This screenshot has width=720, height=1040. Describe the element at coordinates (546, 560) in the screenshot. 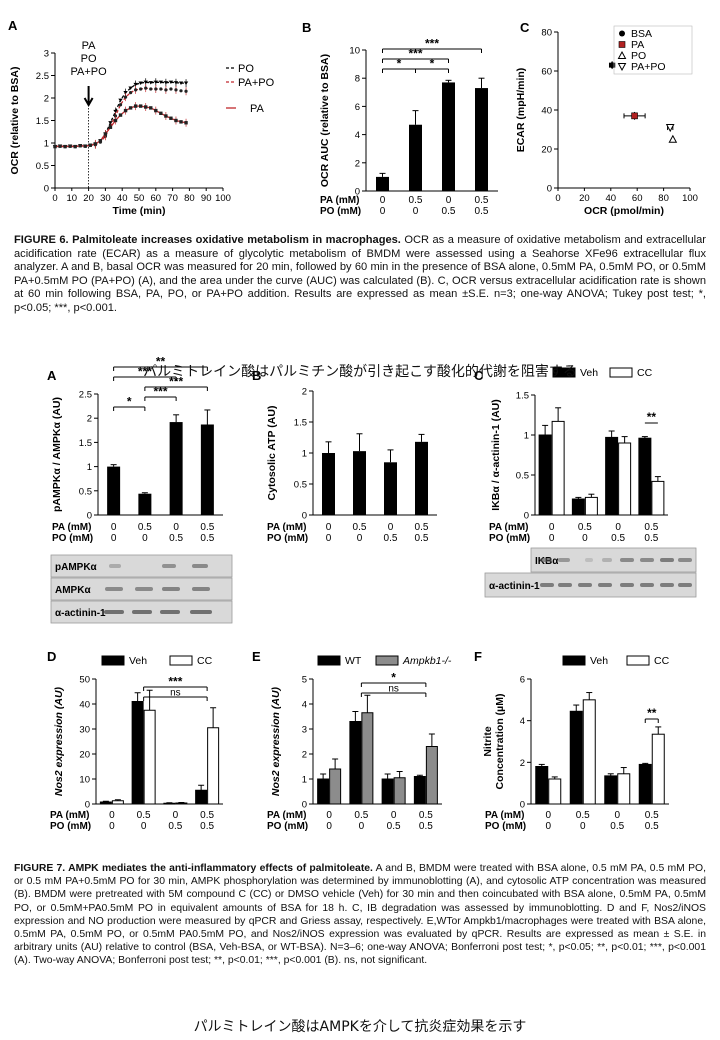

I see `fig7c-ikb-blot-band` at that location.